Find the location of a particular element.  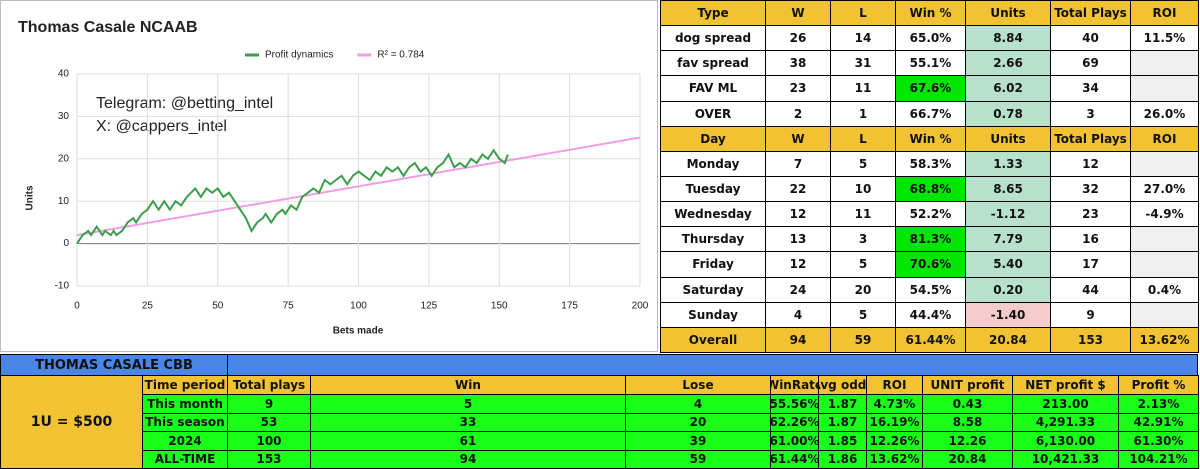

summary-cell: 0.43 is located at coordinates (967, 404).